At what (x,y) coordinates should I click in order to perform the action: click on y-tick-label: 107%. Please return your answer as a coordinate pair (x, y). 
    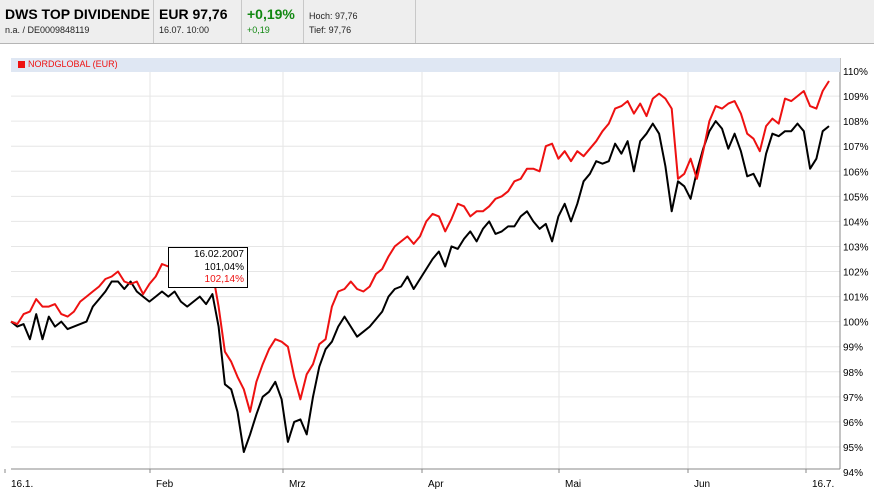
    Looking at the image, I should click on (856, 147).